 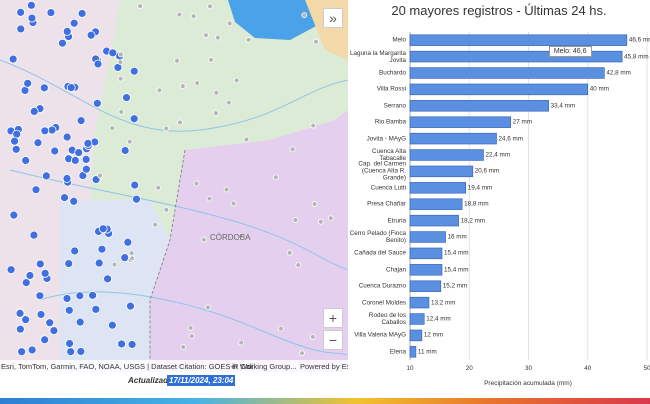 What do you see at coordinates (433, 335) in the screenshot?
I see `value-label: 12 mm` at bounding box center [433, 335].